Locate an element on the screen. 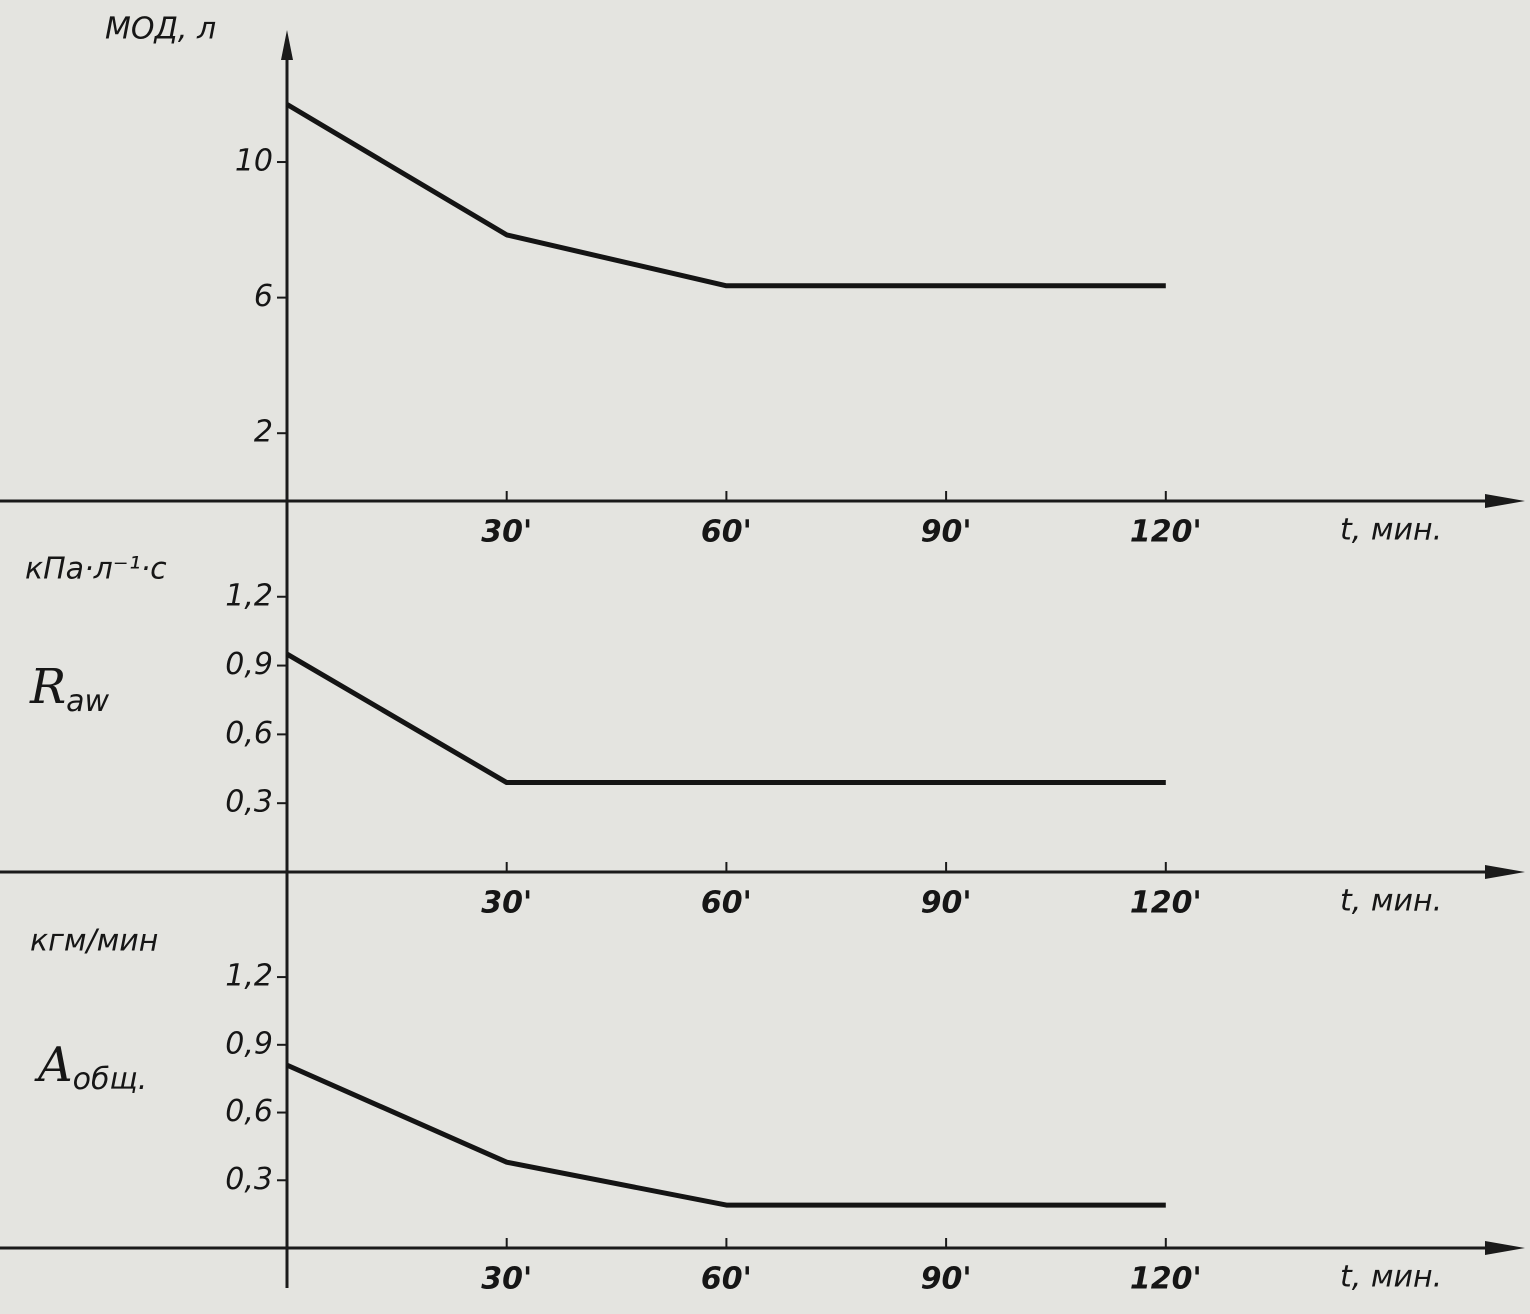 This screenshot has height=1314, width=1530. y-tick-label: 2 is located at coordinates (263, 432).